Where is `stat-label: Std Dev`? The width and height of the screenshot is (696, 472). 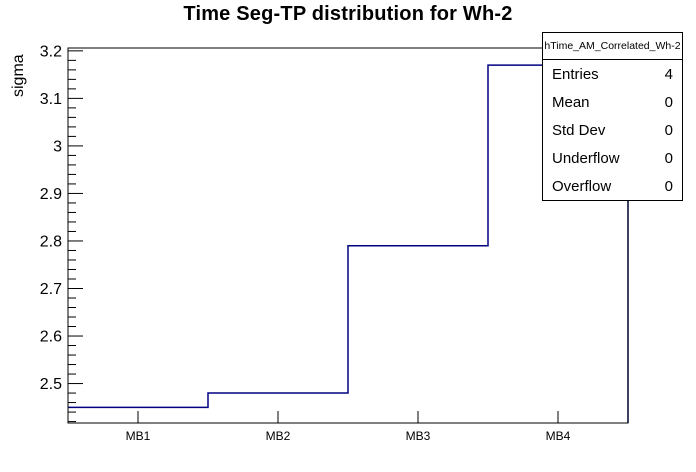
stat-label: Std Dev is located at coordinates (579, 130).